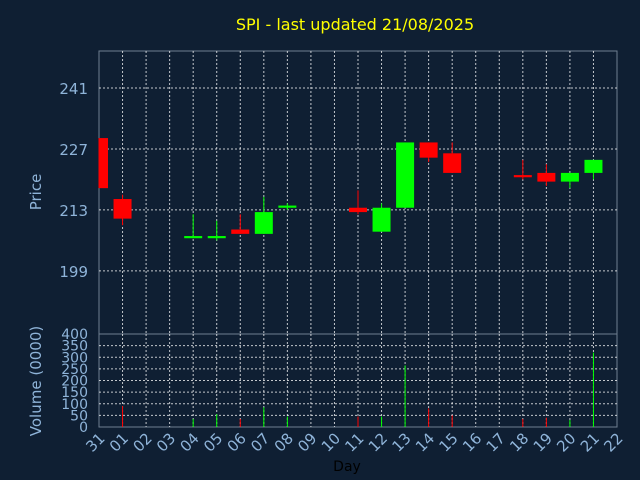 The width and height of the screenshot is (640, 480). I want to click on volume-tick-label: 0, so click(83, 428).